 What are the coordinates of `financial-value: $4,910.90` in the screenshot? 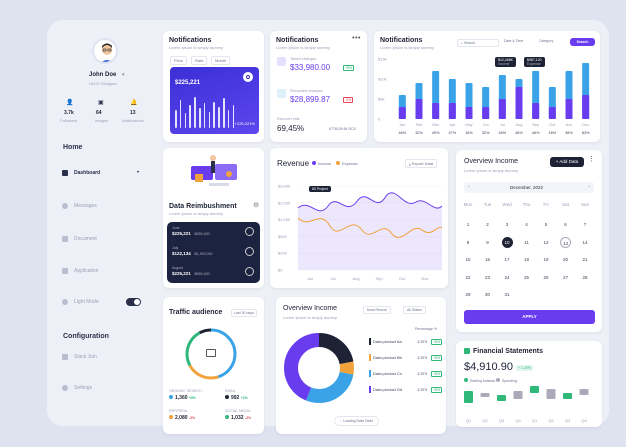 It's located at (488, 367).